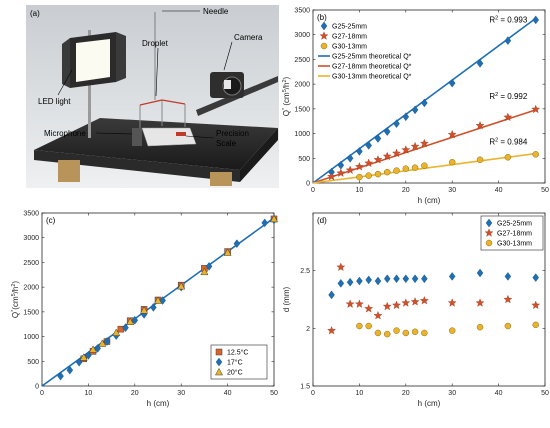 The height and width of the screenshot is (428, 550). Describe the element at coordinates (121, 57) in the screenshot. I see `led-barn-door` at that location.